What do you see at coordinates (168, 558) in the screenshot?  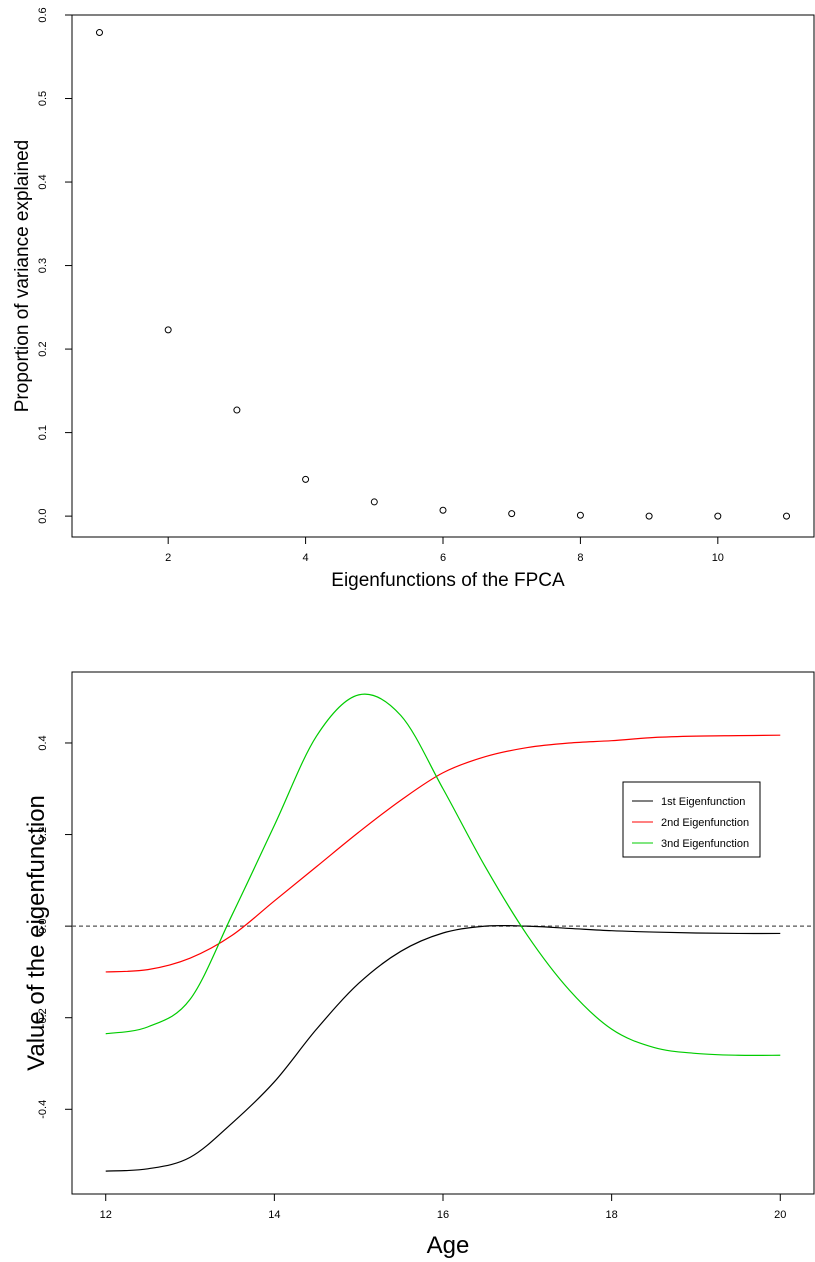 I see `top-x-tick-label: 2` at bounding box center [168, 558].